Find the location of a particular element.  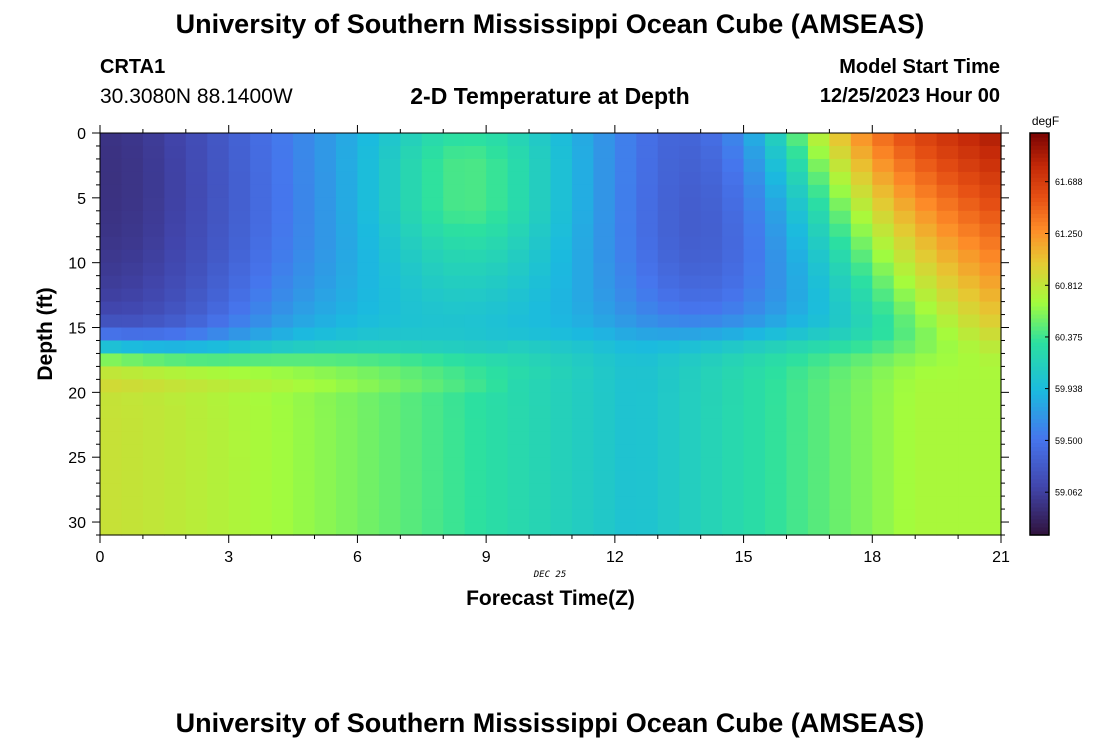

plot-title: 2-D Temperature at Depth is located at coordinates (550, 96).